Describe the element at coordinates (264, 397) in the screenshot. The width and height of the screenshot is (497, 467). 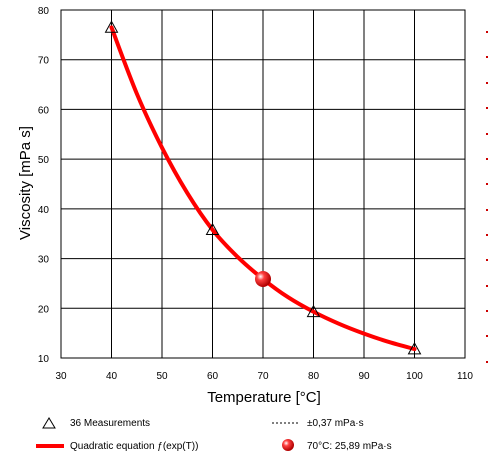
I see `x-axis-title: Temperature [°C]` at that location.